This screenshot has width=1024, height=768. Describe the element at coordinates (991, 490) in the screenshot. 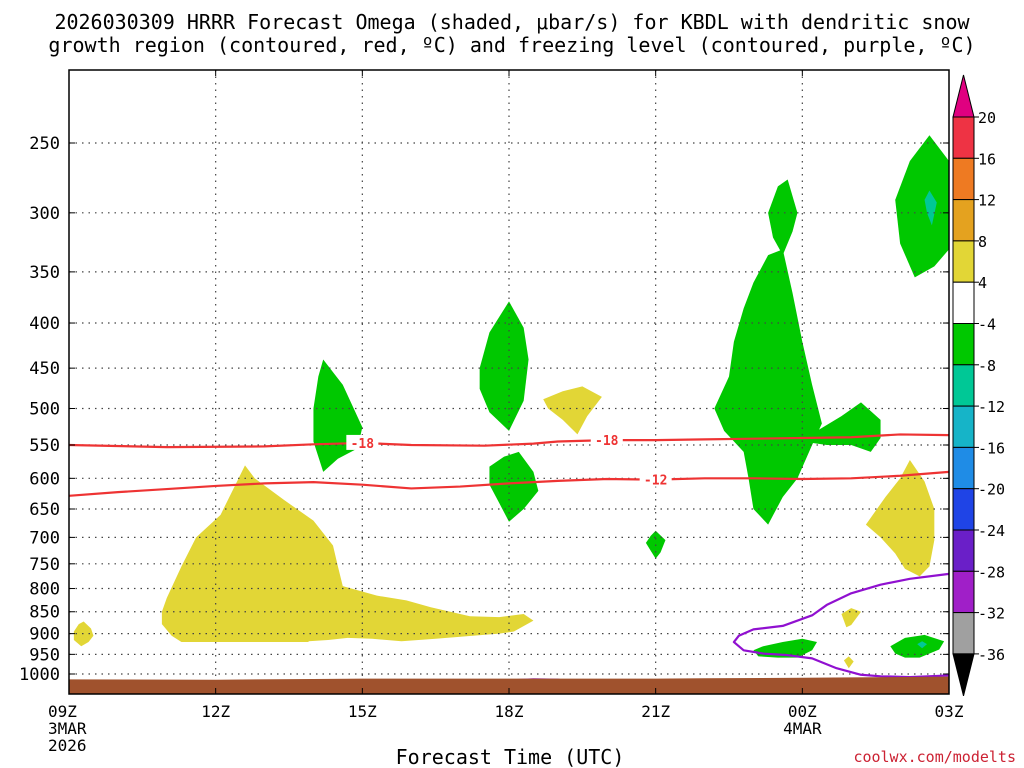

I see `colorbar-label-9: -20` at that location.